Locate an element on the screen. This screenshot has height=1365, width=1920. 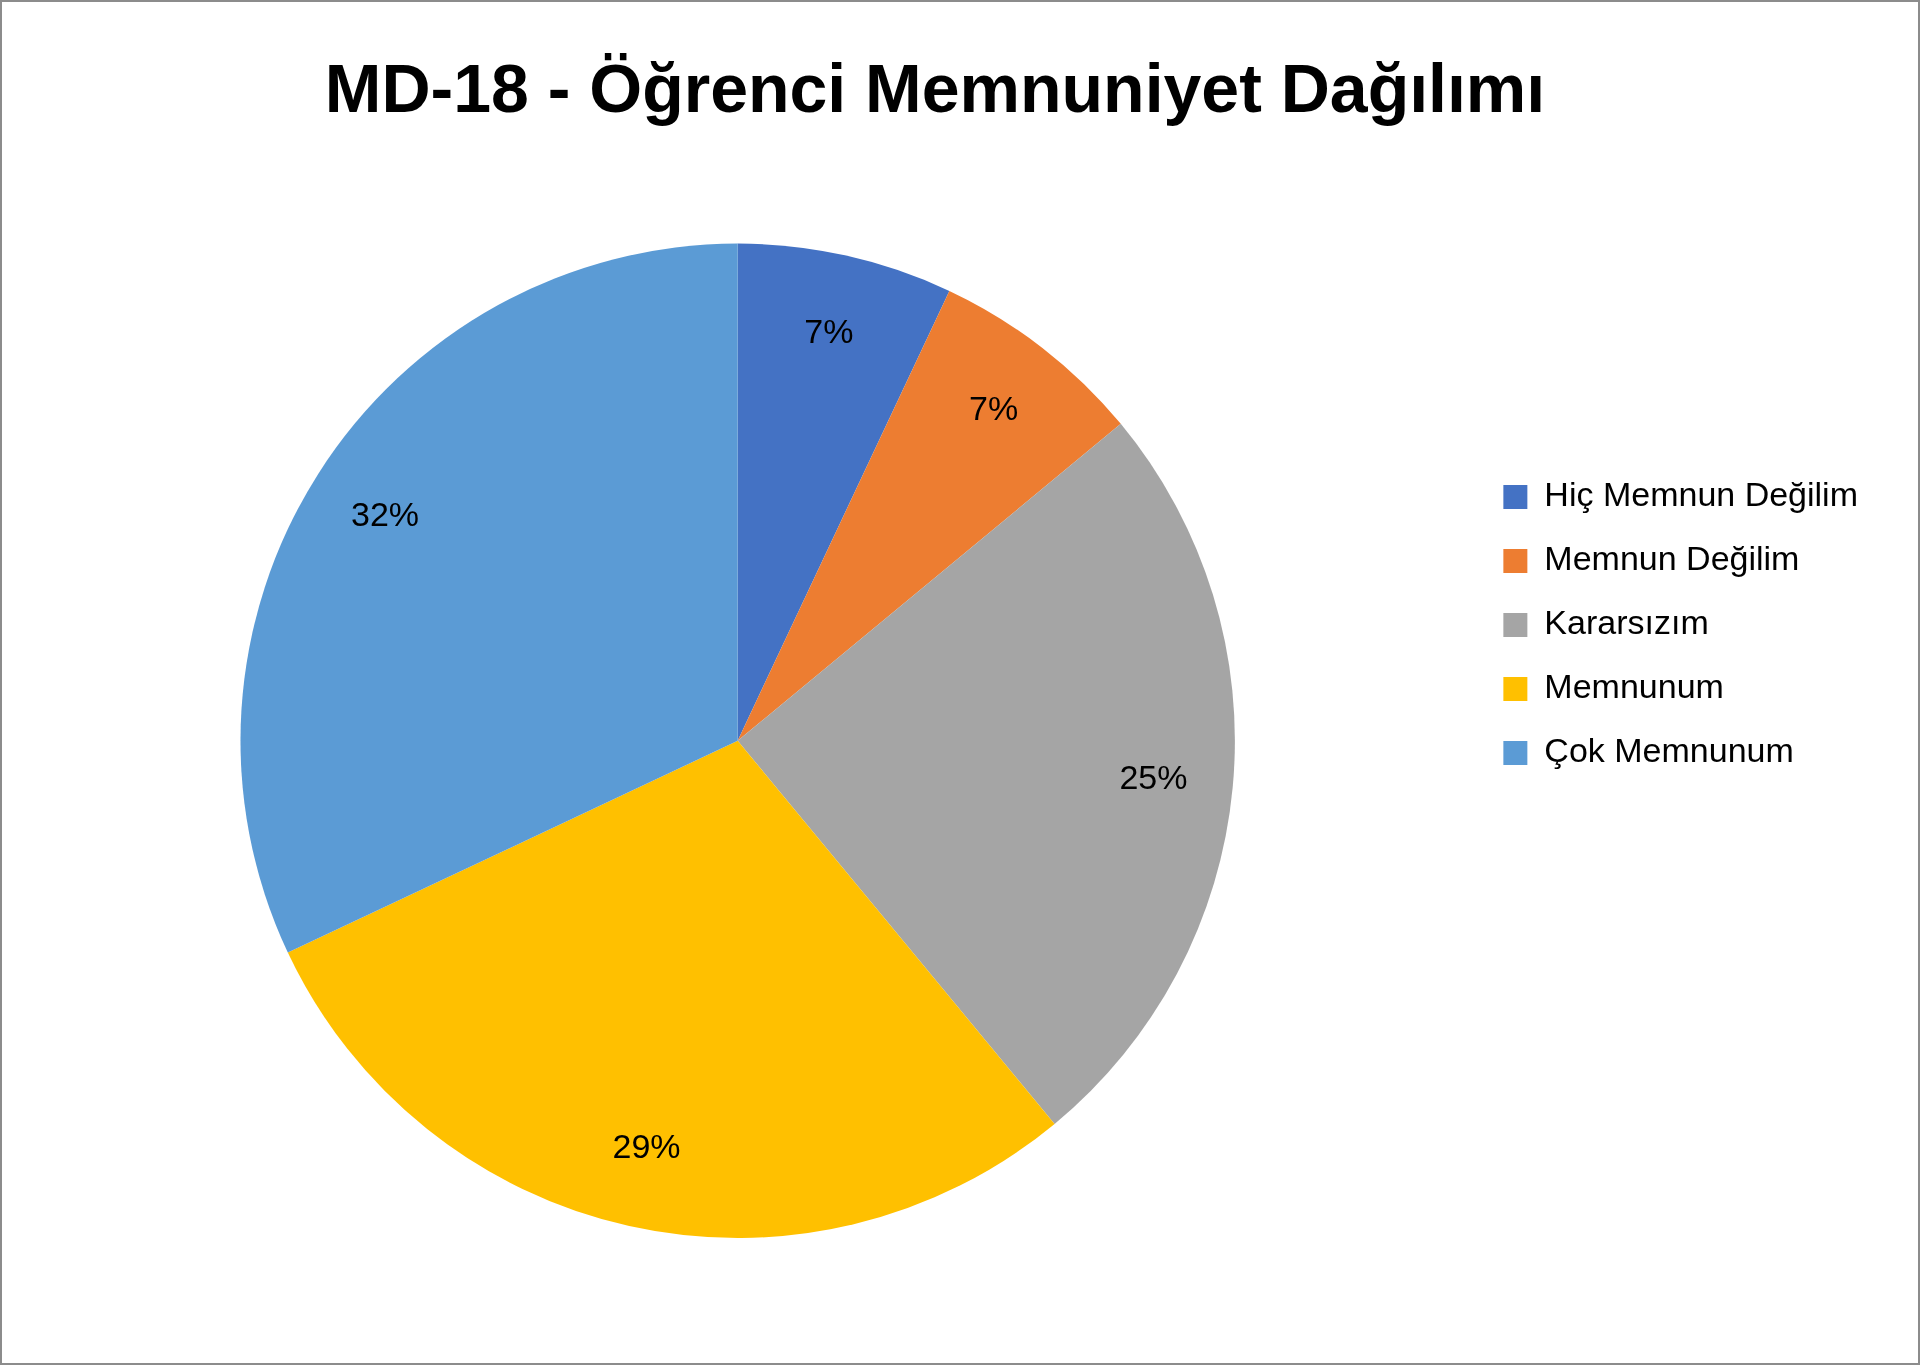
legend-label: Memnunum is located at coordinates (1634, 686).